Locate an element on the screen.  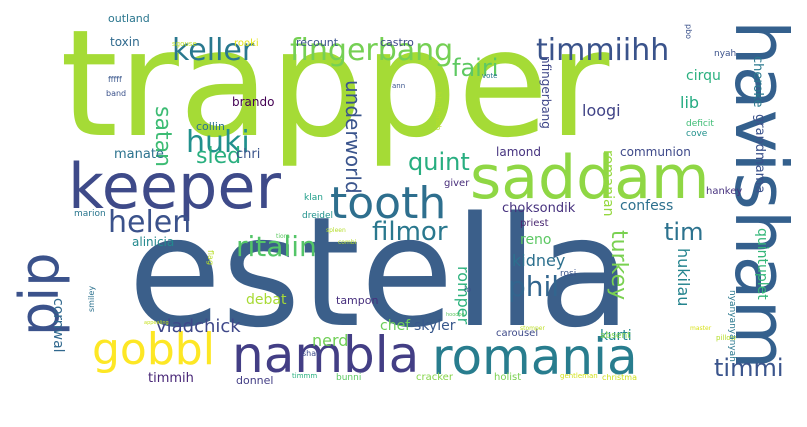
word-tiora: tiora is located at coordinates (283, 236).